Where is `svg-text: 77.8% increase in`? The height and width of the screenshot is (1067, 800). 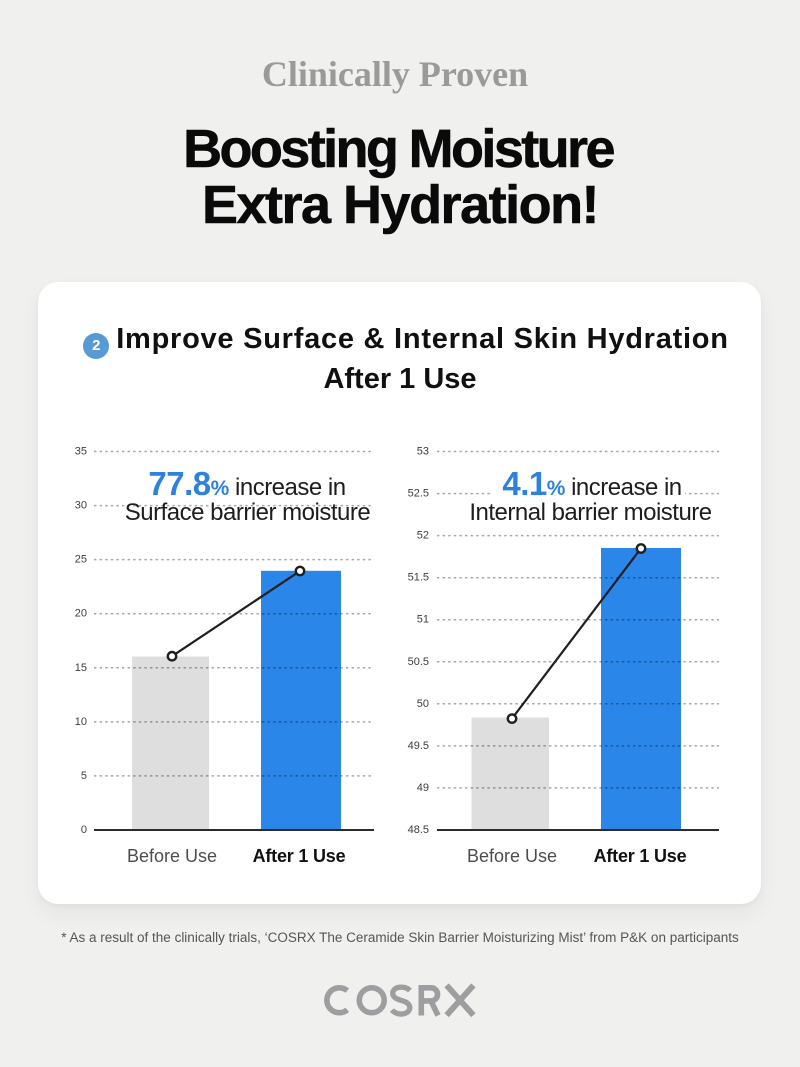 svg-text: 77.8% increase in is located at coordinates (246, 483).